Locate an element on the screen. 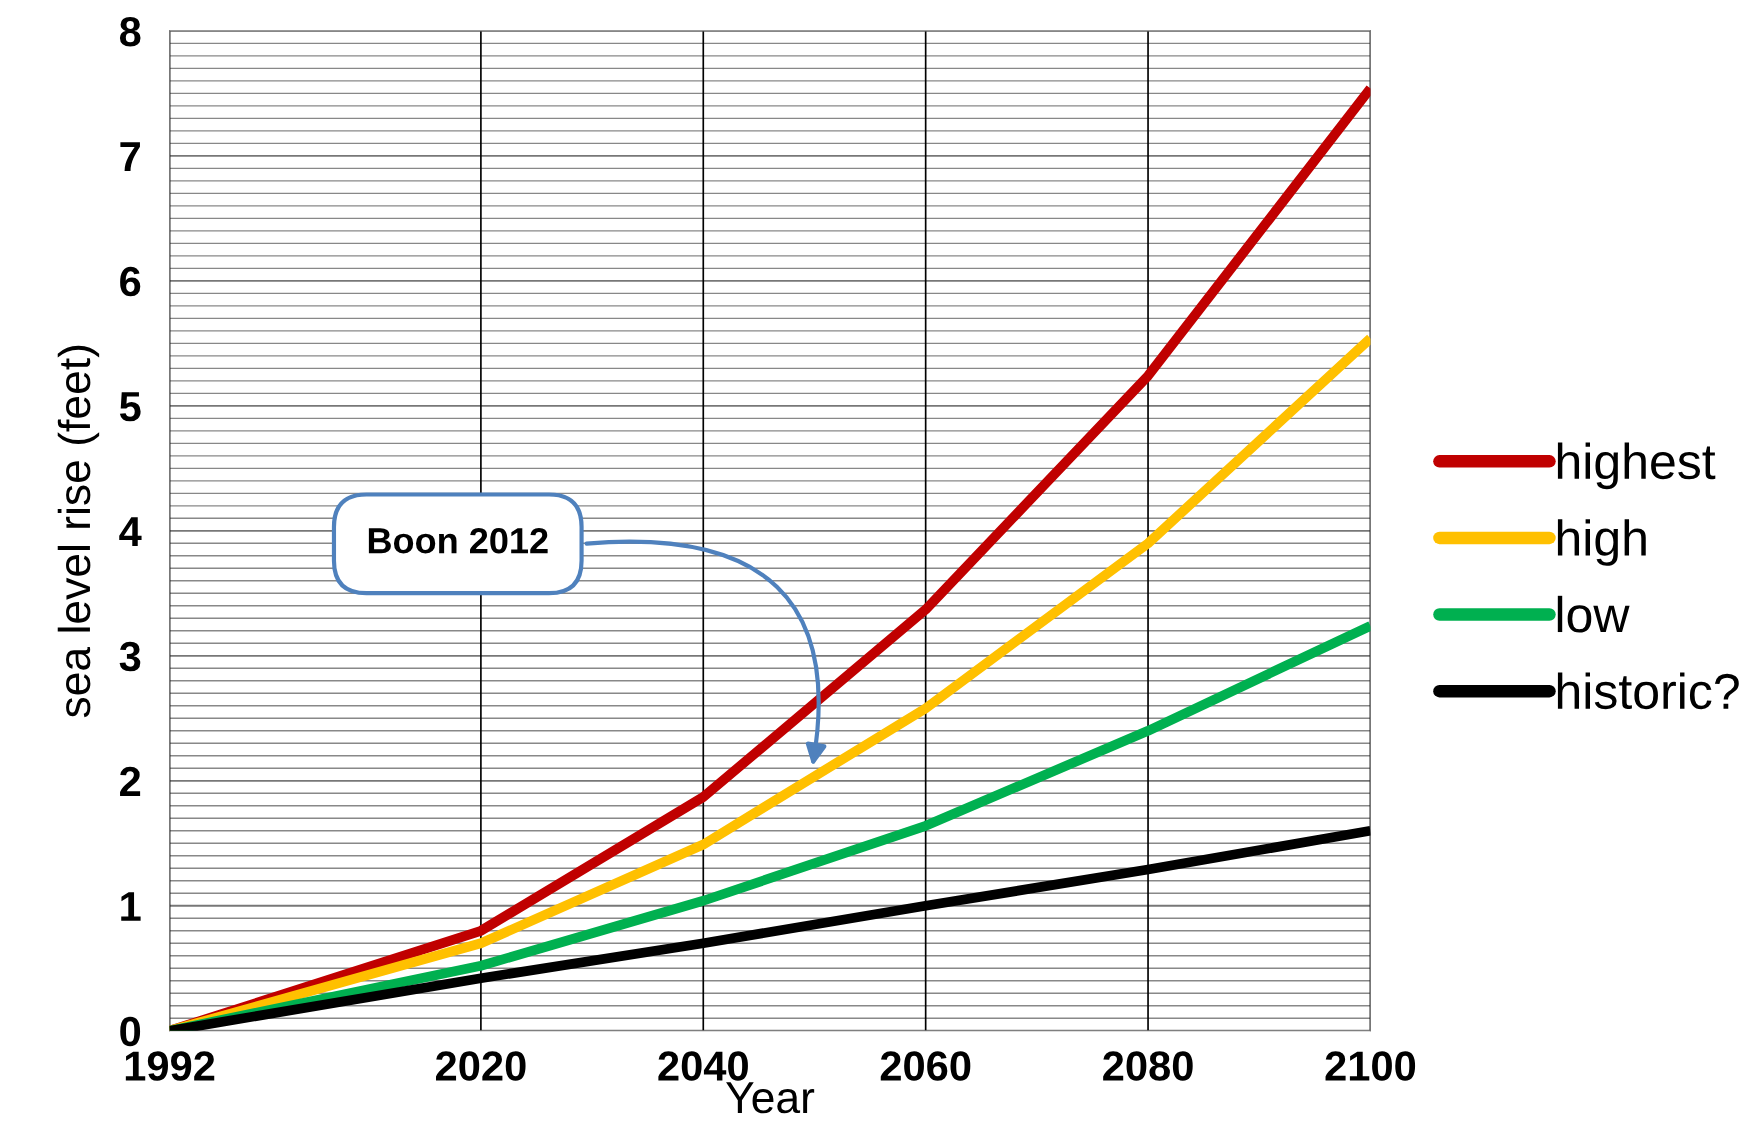  x-tick-label: 2060 is located at coordinates (925, 1066).